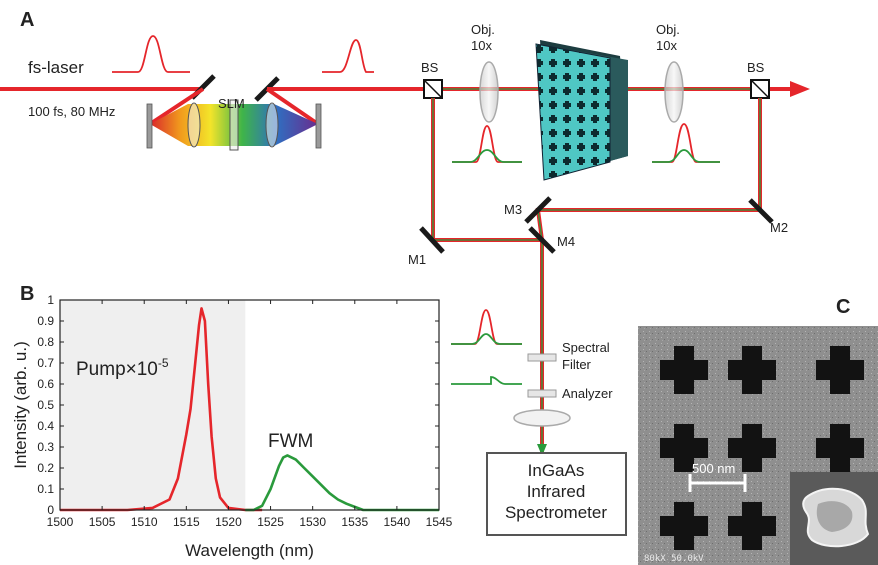  I want to click on spectrometer-line1: InGaAs, so click(556, 470).